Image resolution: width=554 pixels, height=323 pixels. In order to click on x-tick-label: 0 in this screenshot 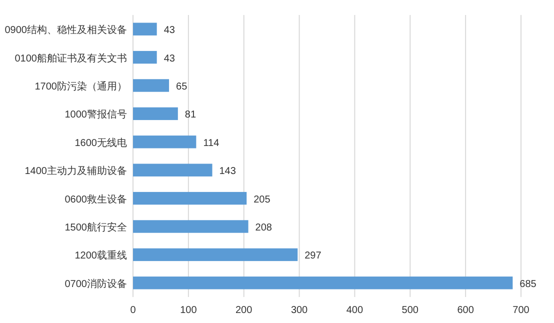, I will do `click(133, 310)`.